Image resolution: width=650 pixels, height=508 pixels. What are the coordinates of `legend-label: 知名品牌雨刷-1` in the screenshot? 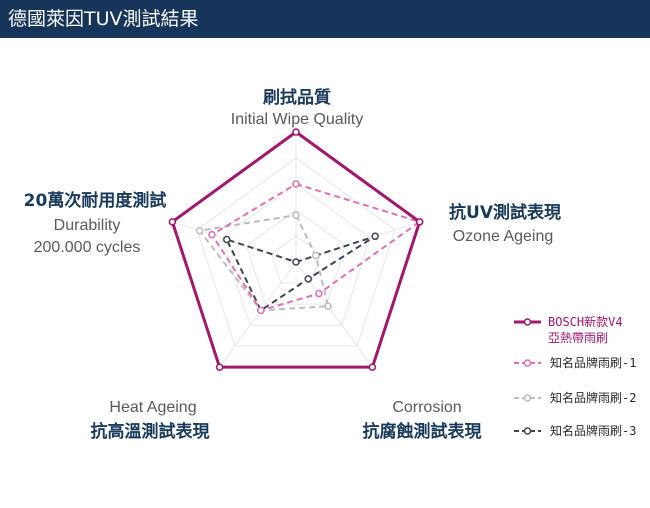 It's located at (593, 362).